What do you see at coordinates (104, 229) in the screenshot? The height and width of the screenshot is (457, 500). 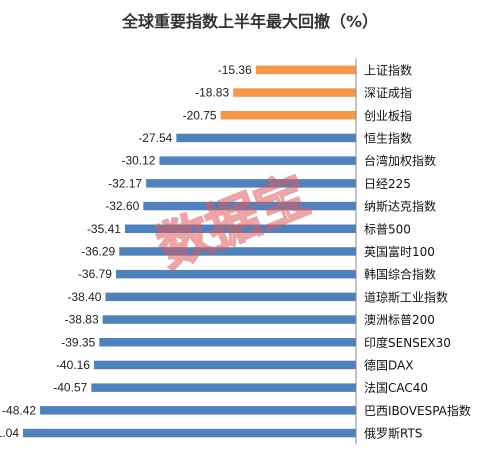 I see `value-label: -35.41` at bounding box center [104, 229].